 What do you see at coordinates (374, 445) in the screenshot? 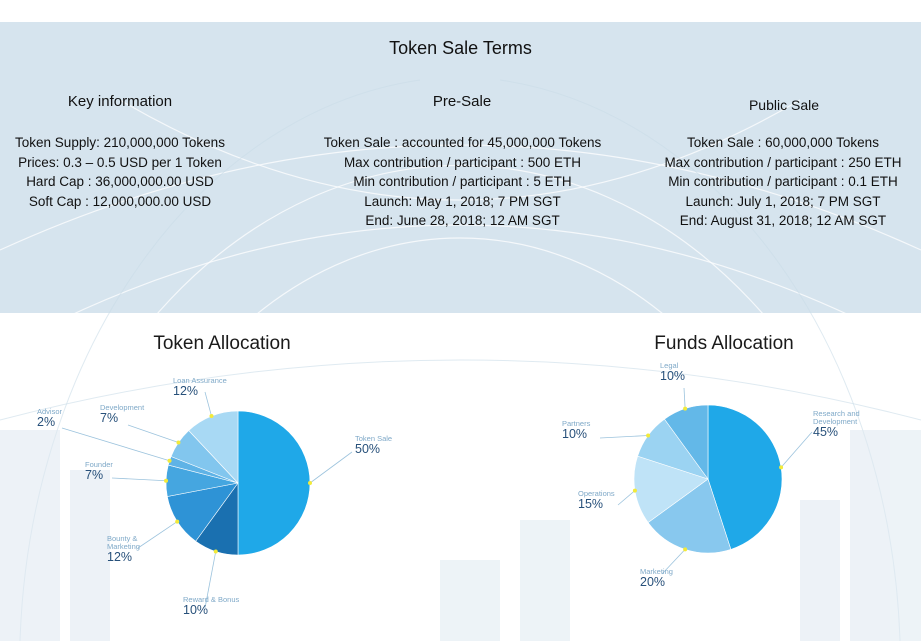
I see `pie-label-token-sale: Token Sale 50%` at bounding box center [374, 445].